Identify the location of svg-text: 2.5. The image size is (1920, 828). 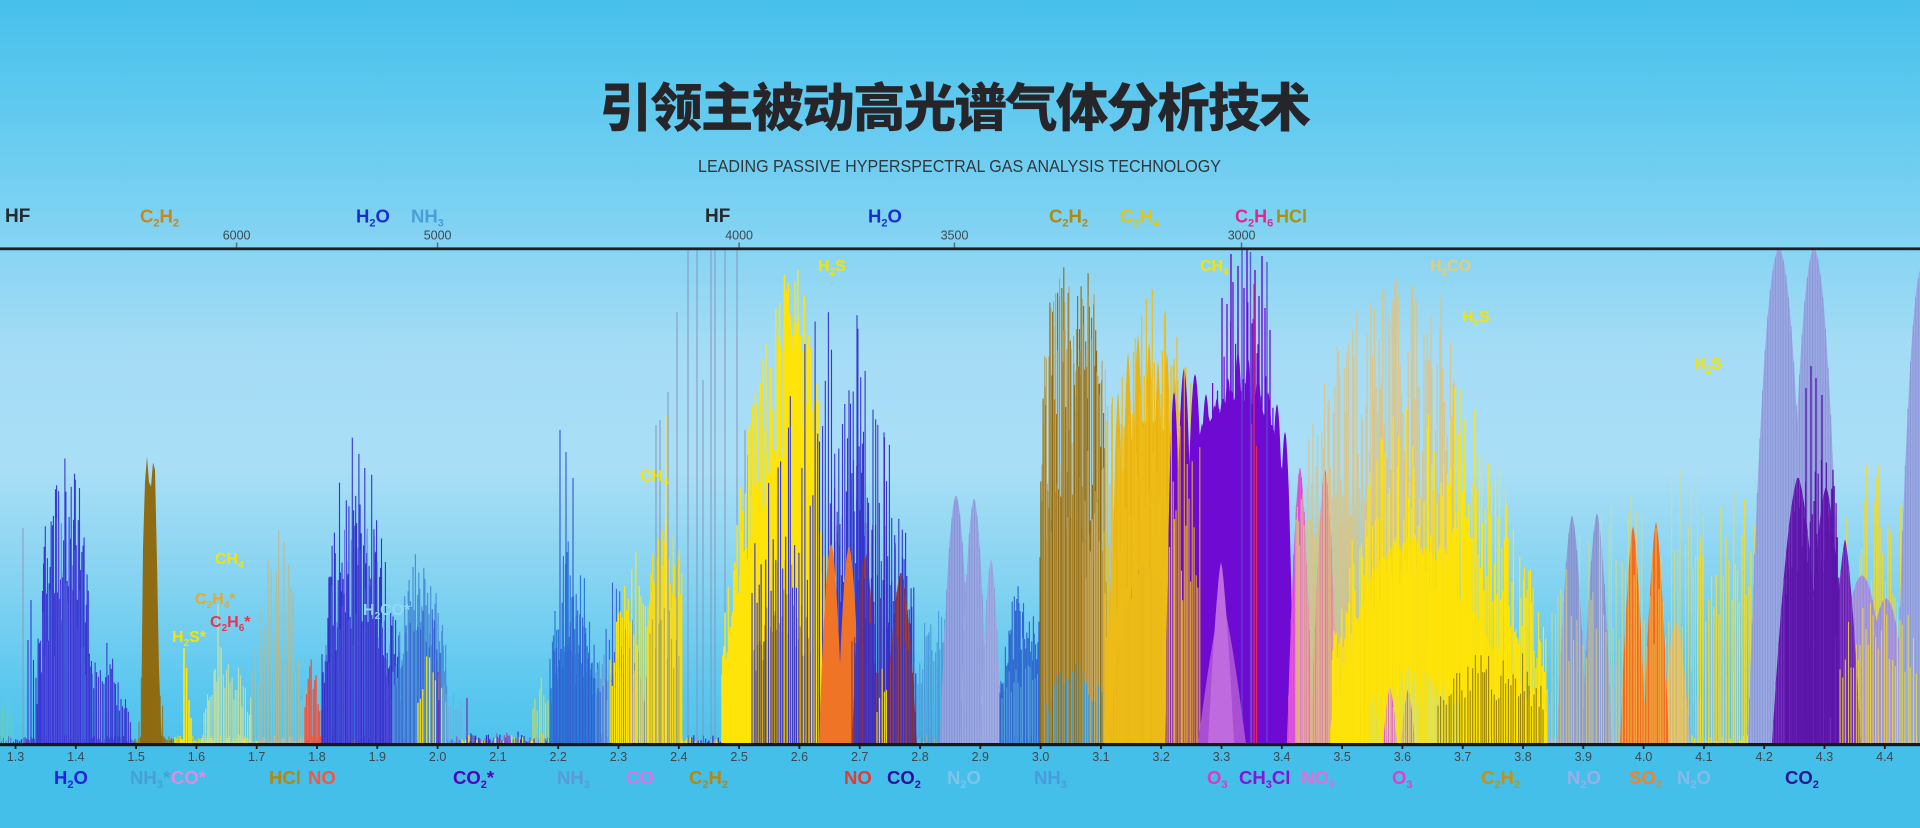
(738, 757).